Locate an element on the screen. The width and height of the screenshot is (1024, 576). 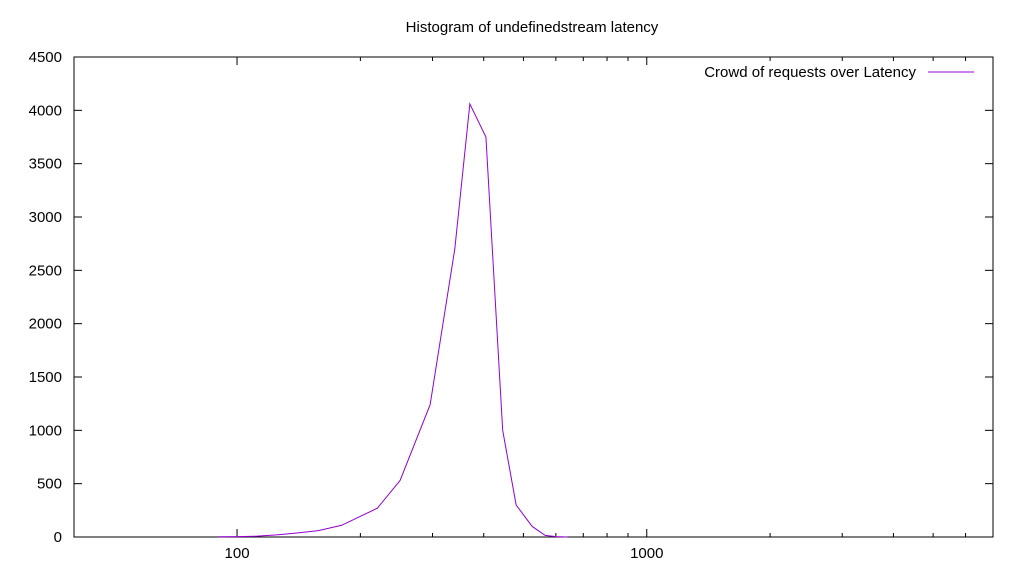
y-tick-label: 2000 is located at coordinates (45, 324).